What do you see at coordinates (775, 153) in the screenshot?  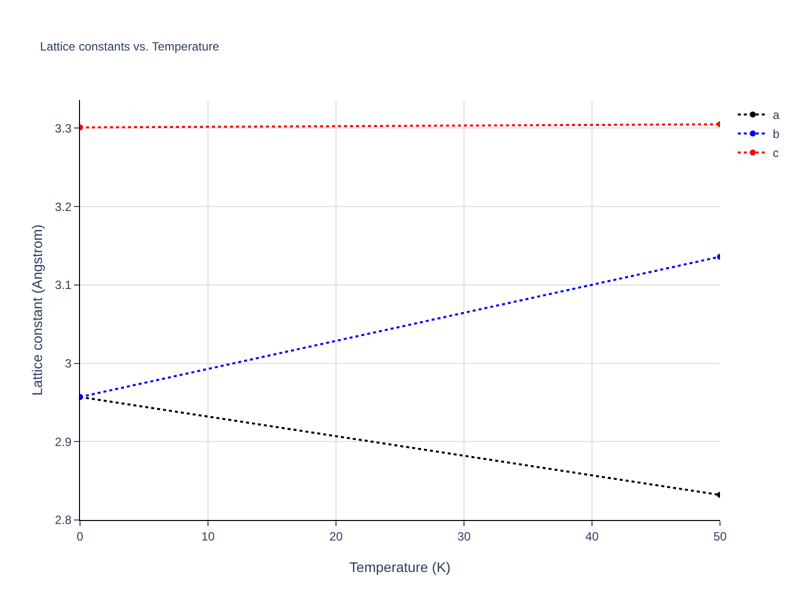 I see `legend-label: c` at bounding box center [775, 153].